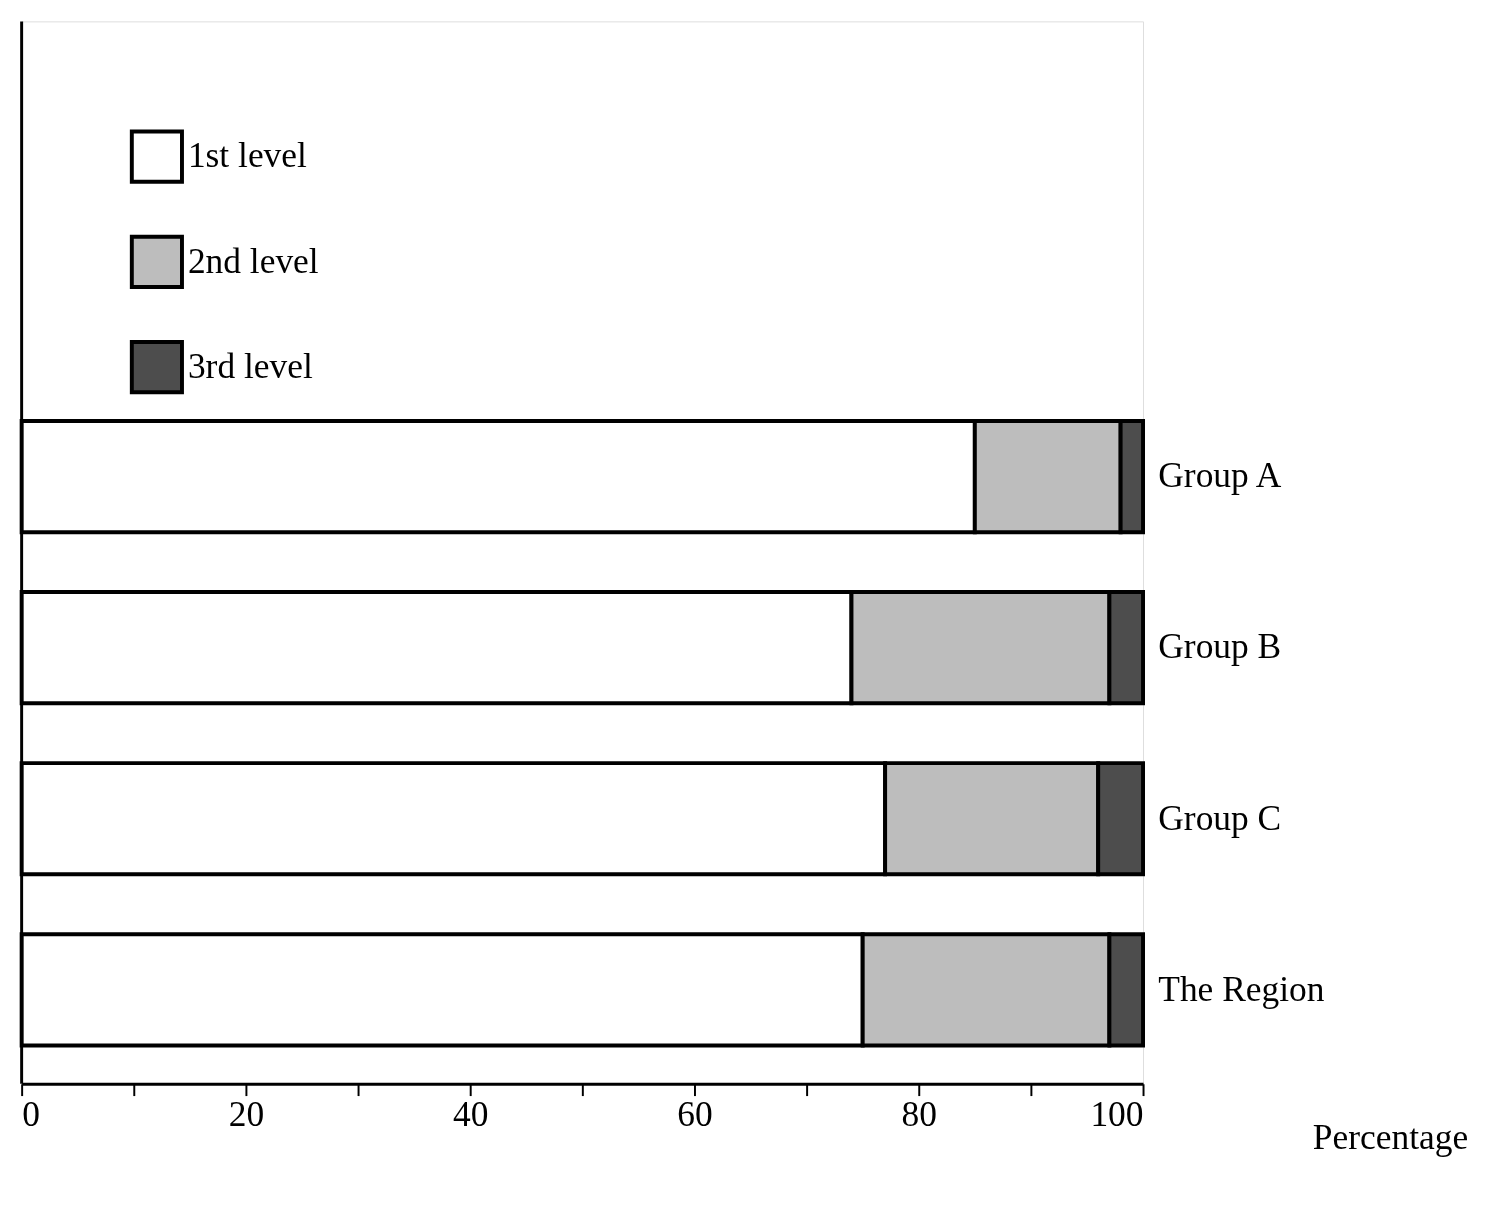 Image resolution: width=1507 pixels, height=1224 pixels. What do you see at coordinates (246, 1113) in the screenshot?
I see `x-tick-label: 20` at bounding box center [246, 1113].